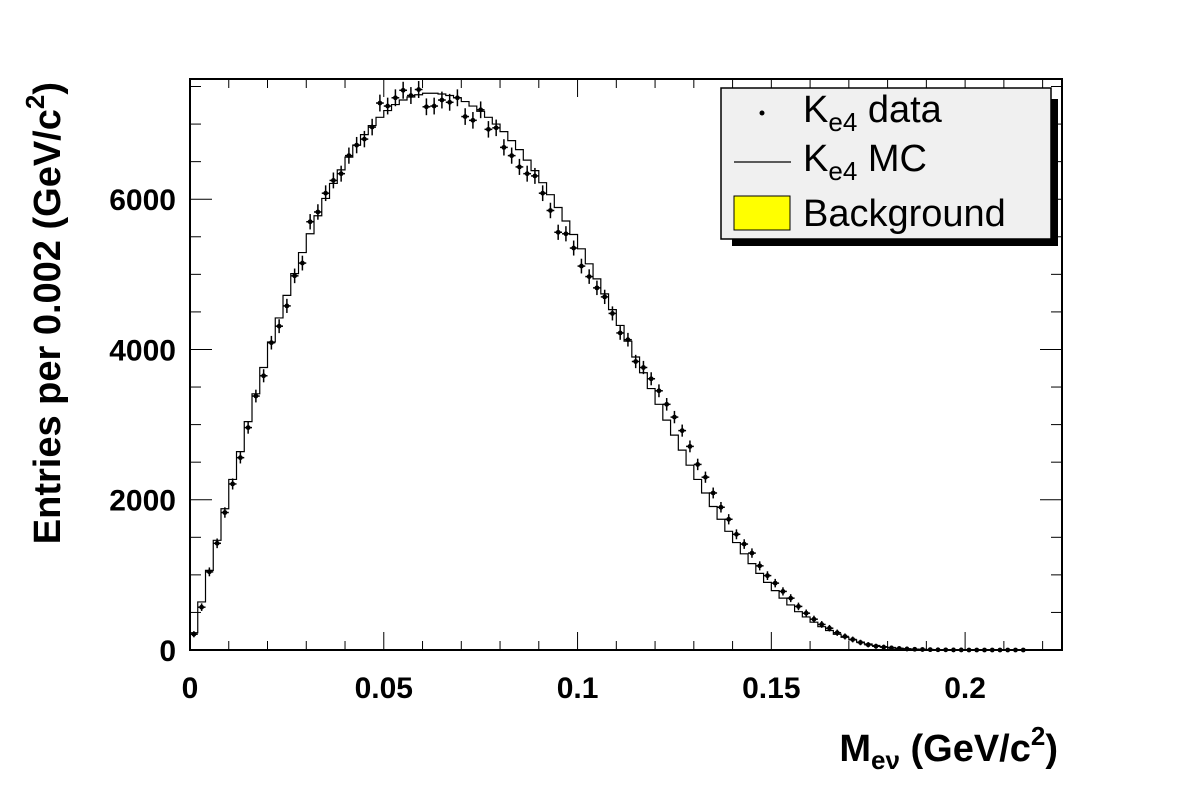 The width and height of the screenshot is (1182, 794). What do you see at coordinates (892, 159) in the screenshot?
I see `legend-mc-rest: MC` at bounding box center [892, 159].